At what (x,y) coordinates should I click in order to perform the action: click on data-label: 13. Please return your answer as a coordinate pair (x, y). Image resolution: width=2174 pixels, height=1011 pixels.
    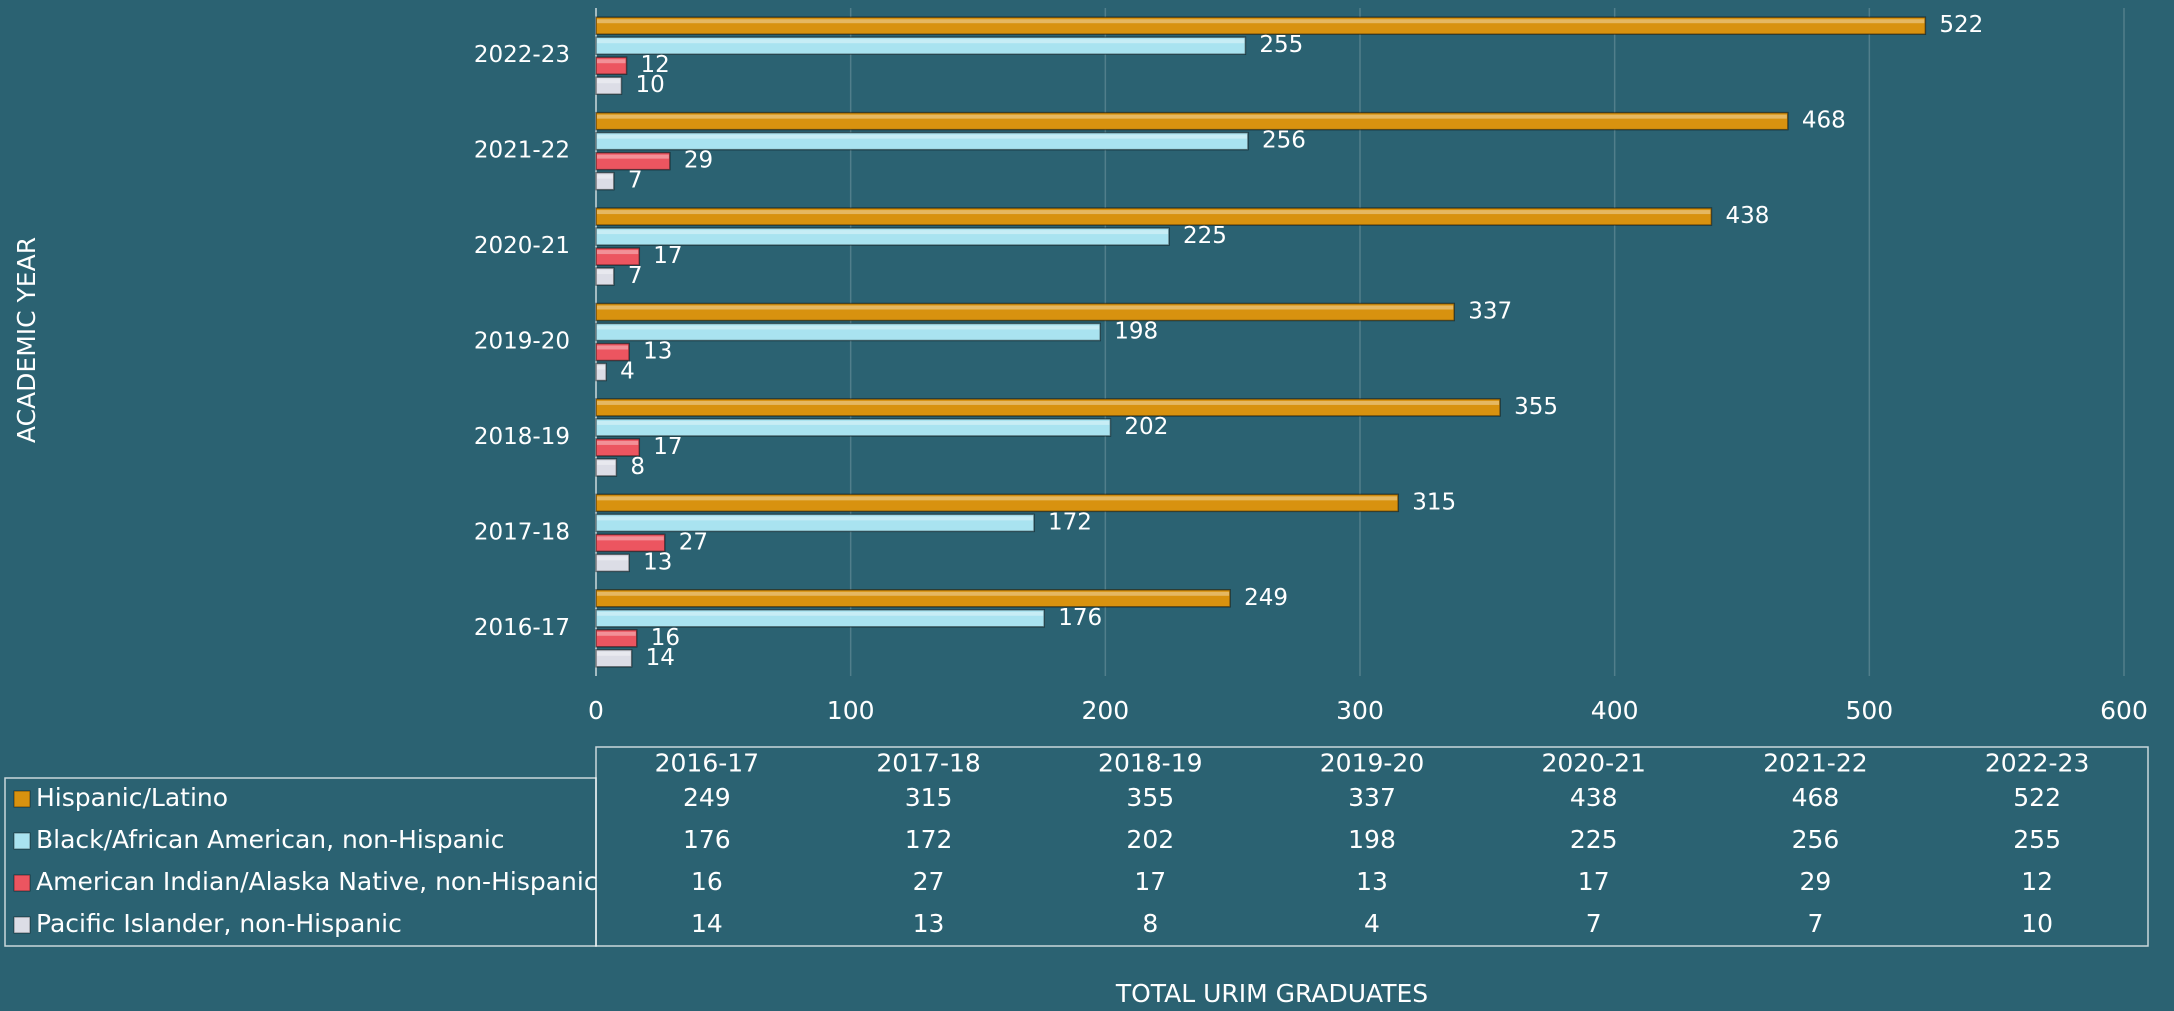
    Looking at the image, I should click on (657, 562).